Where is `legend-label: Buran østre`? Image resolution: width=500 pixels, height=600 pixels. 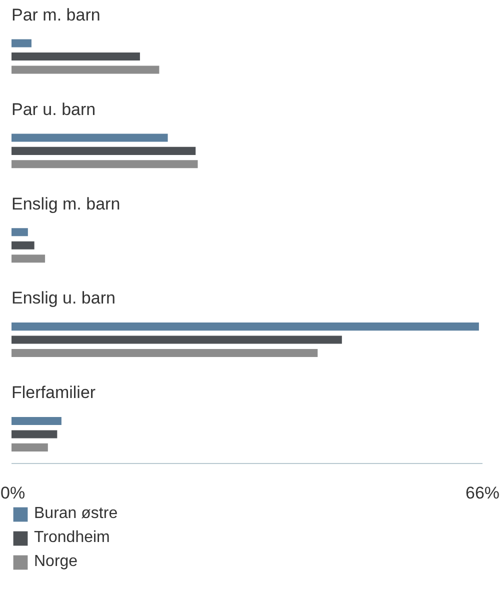 legend-label: Buran østre is located at coordinates (76, 514).